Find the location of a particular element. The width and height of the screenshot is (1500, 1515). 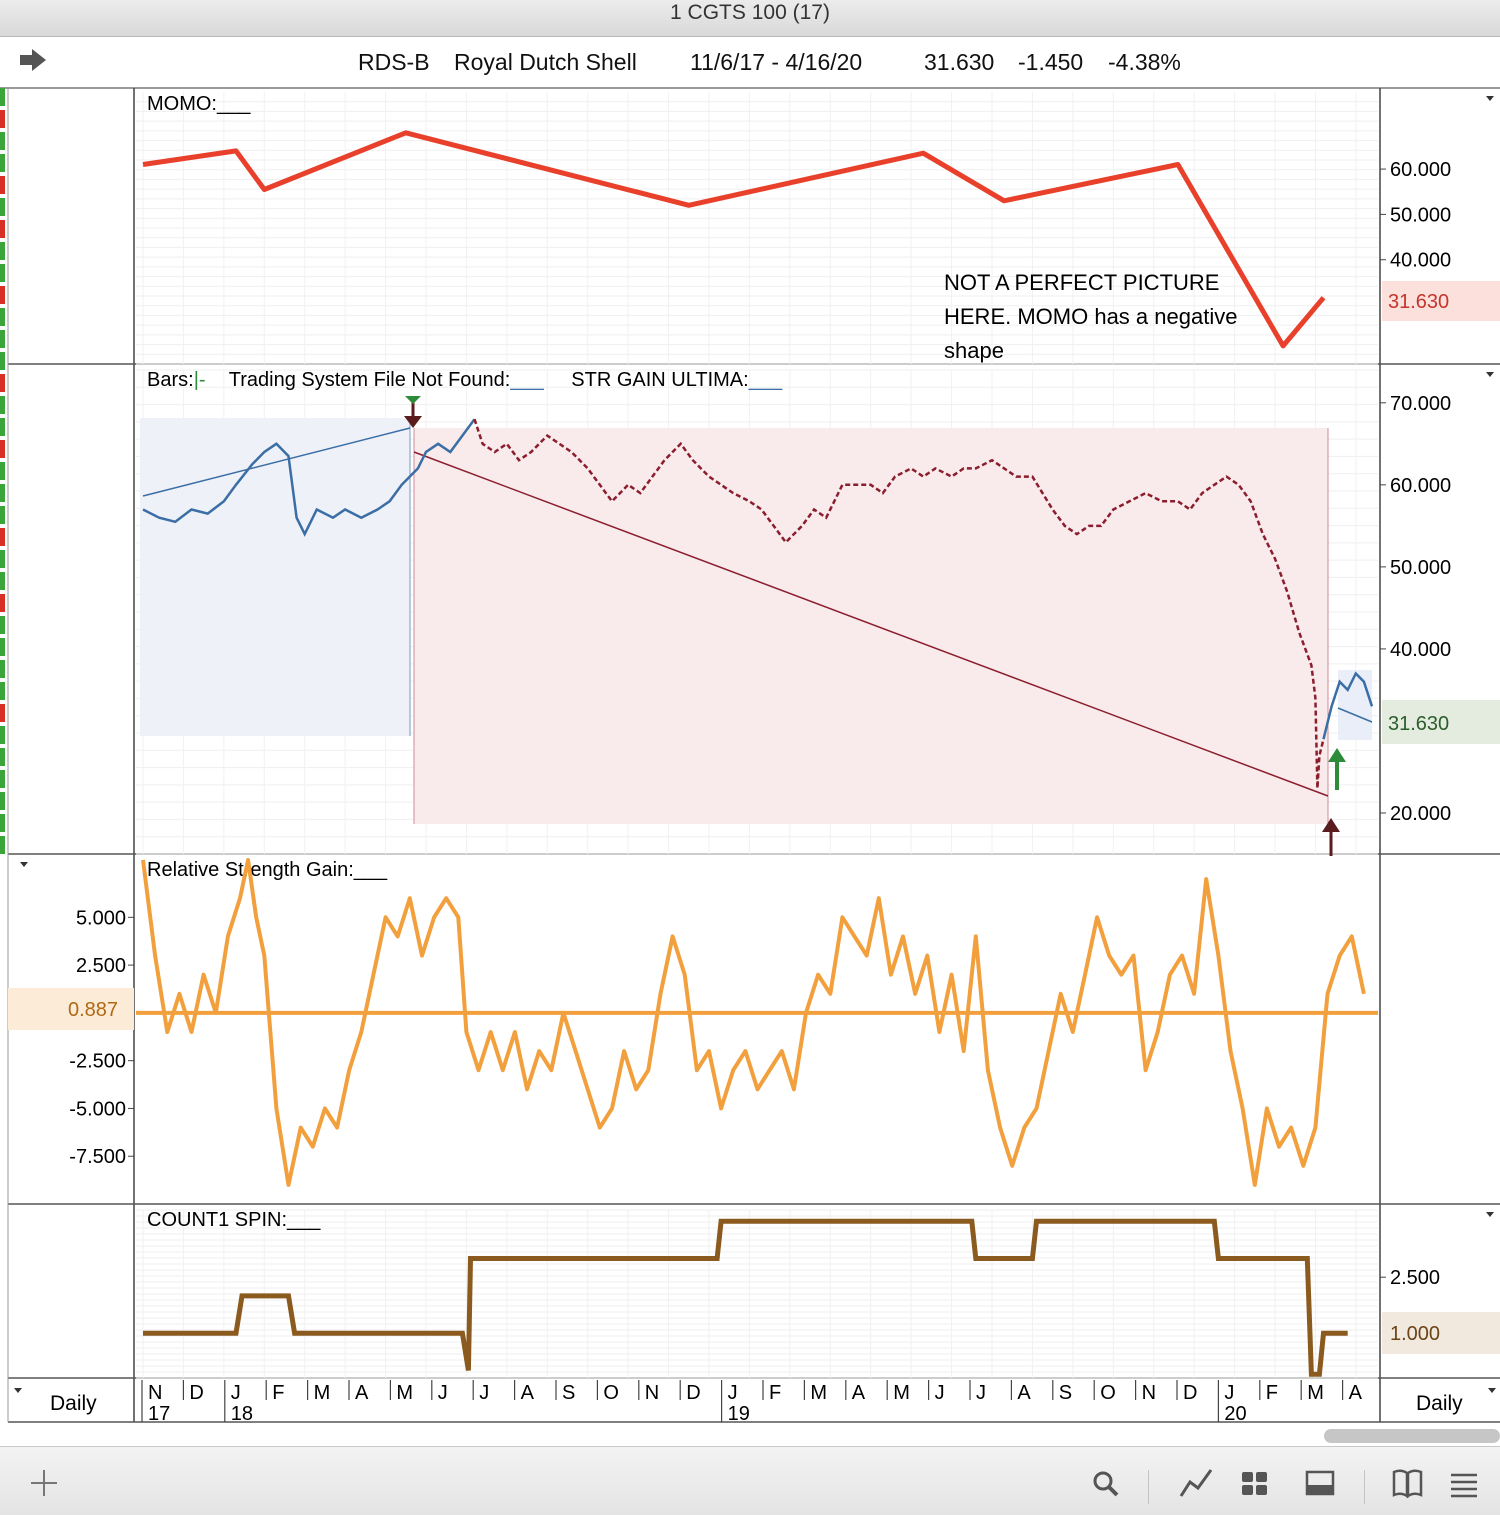

count-last-value-box is located at coordinates (1441, 1333).